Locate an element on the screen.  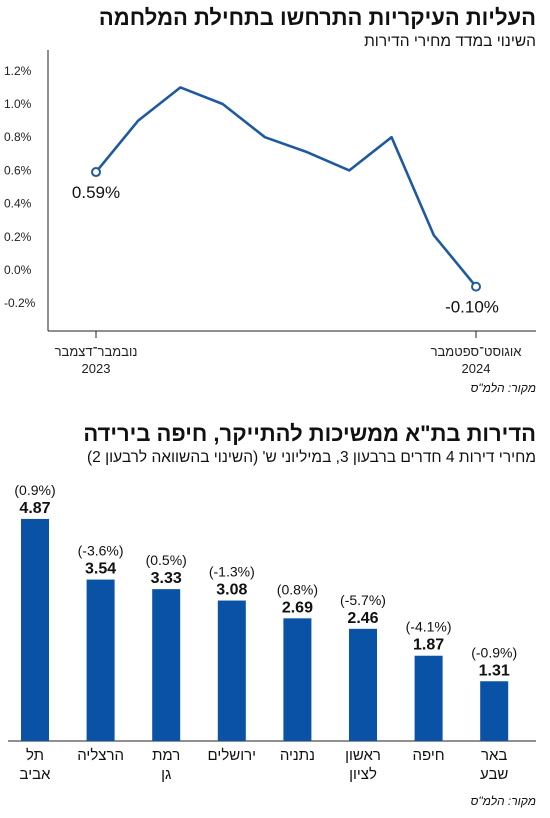
line-x-tick-year: 2023 is located at coordinates (96, 368).